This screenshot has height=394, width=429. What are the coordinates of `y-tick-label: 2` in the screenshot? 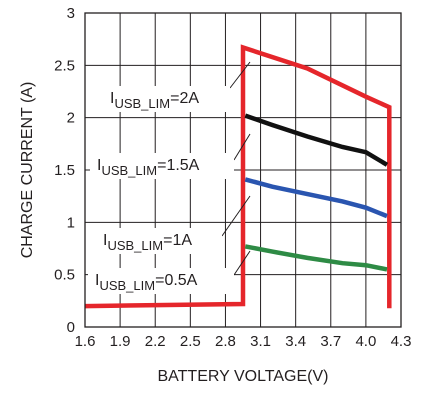 It's located at (71, 118).